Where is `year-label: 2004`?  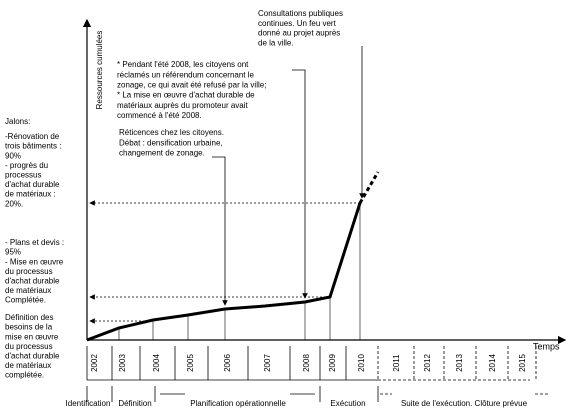 year-label: 2004 is located at coordinates (156, 363).